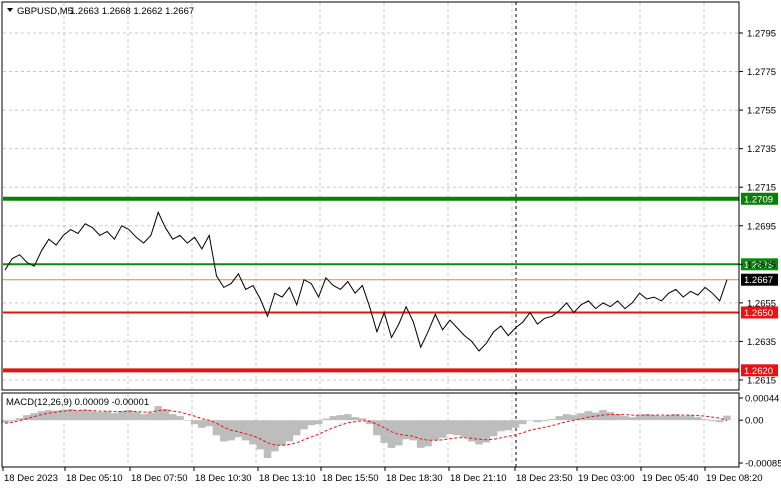 The height and width of the screenshot is (489, 781). I want to click on level-tag-label: 1.2667, so click(758, 280).